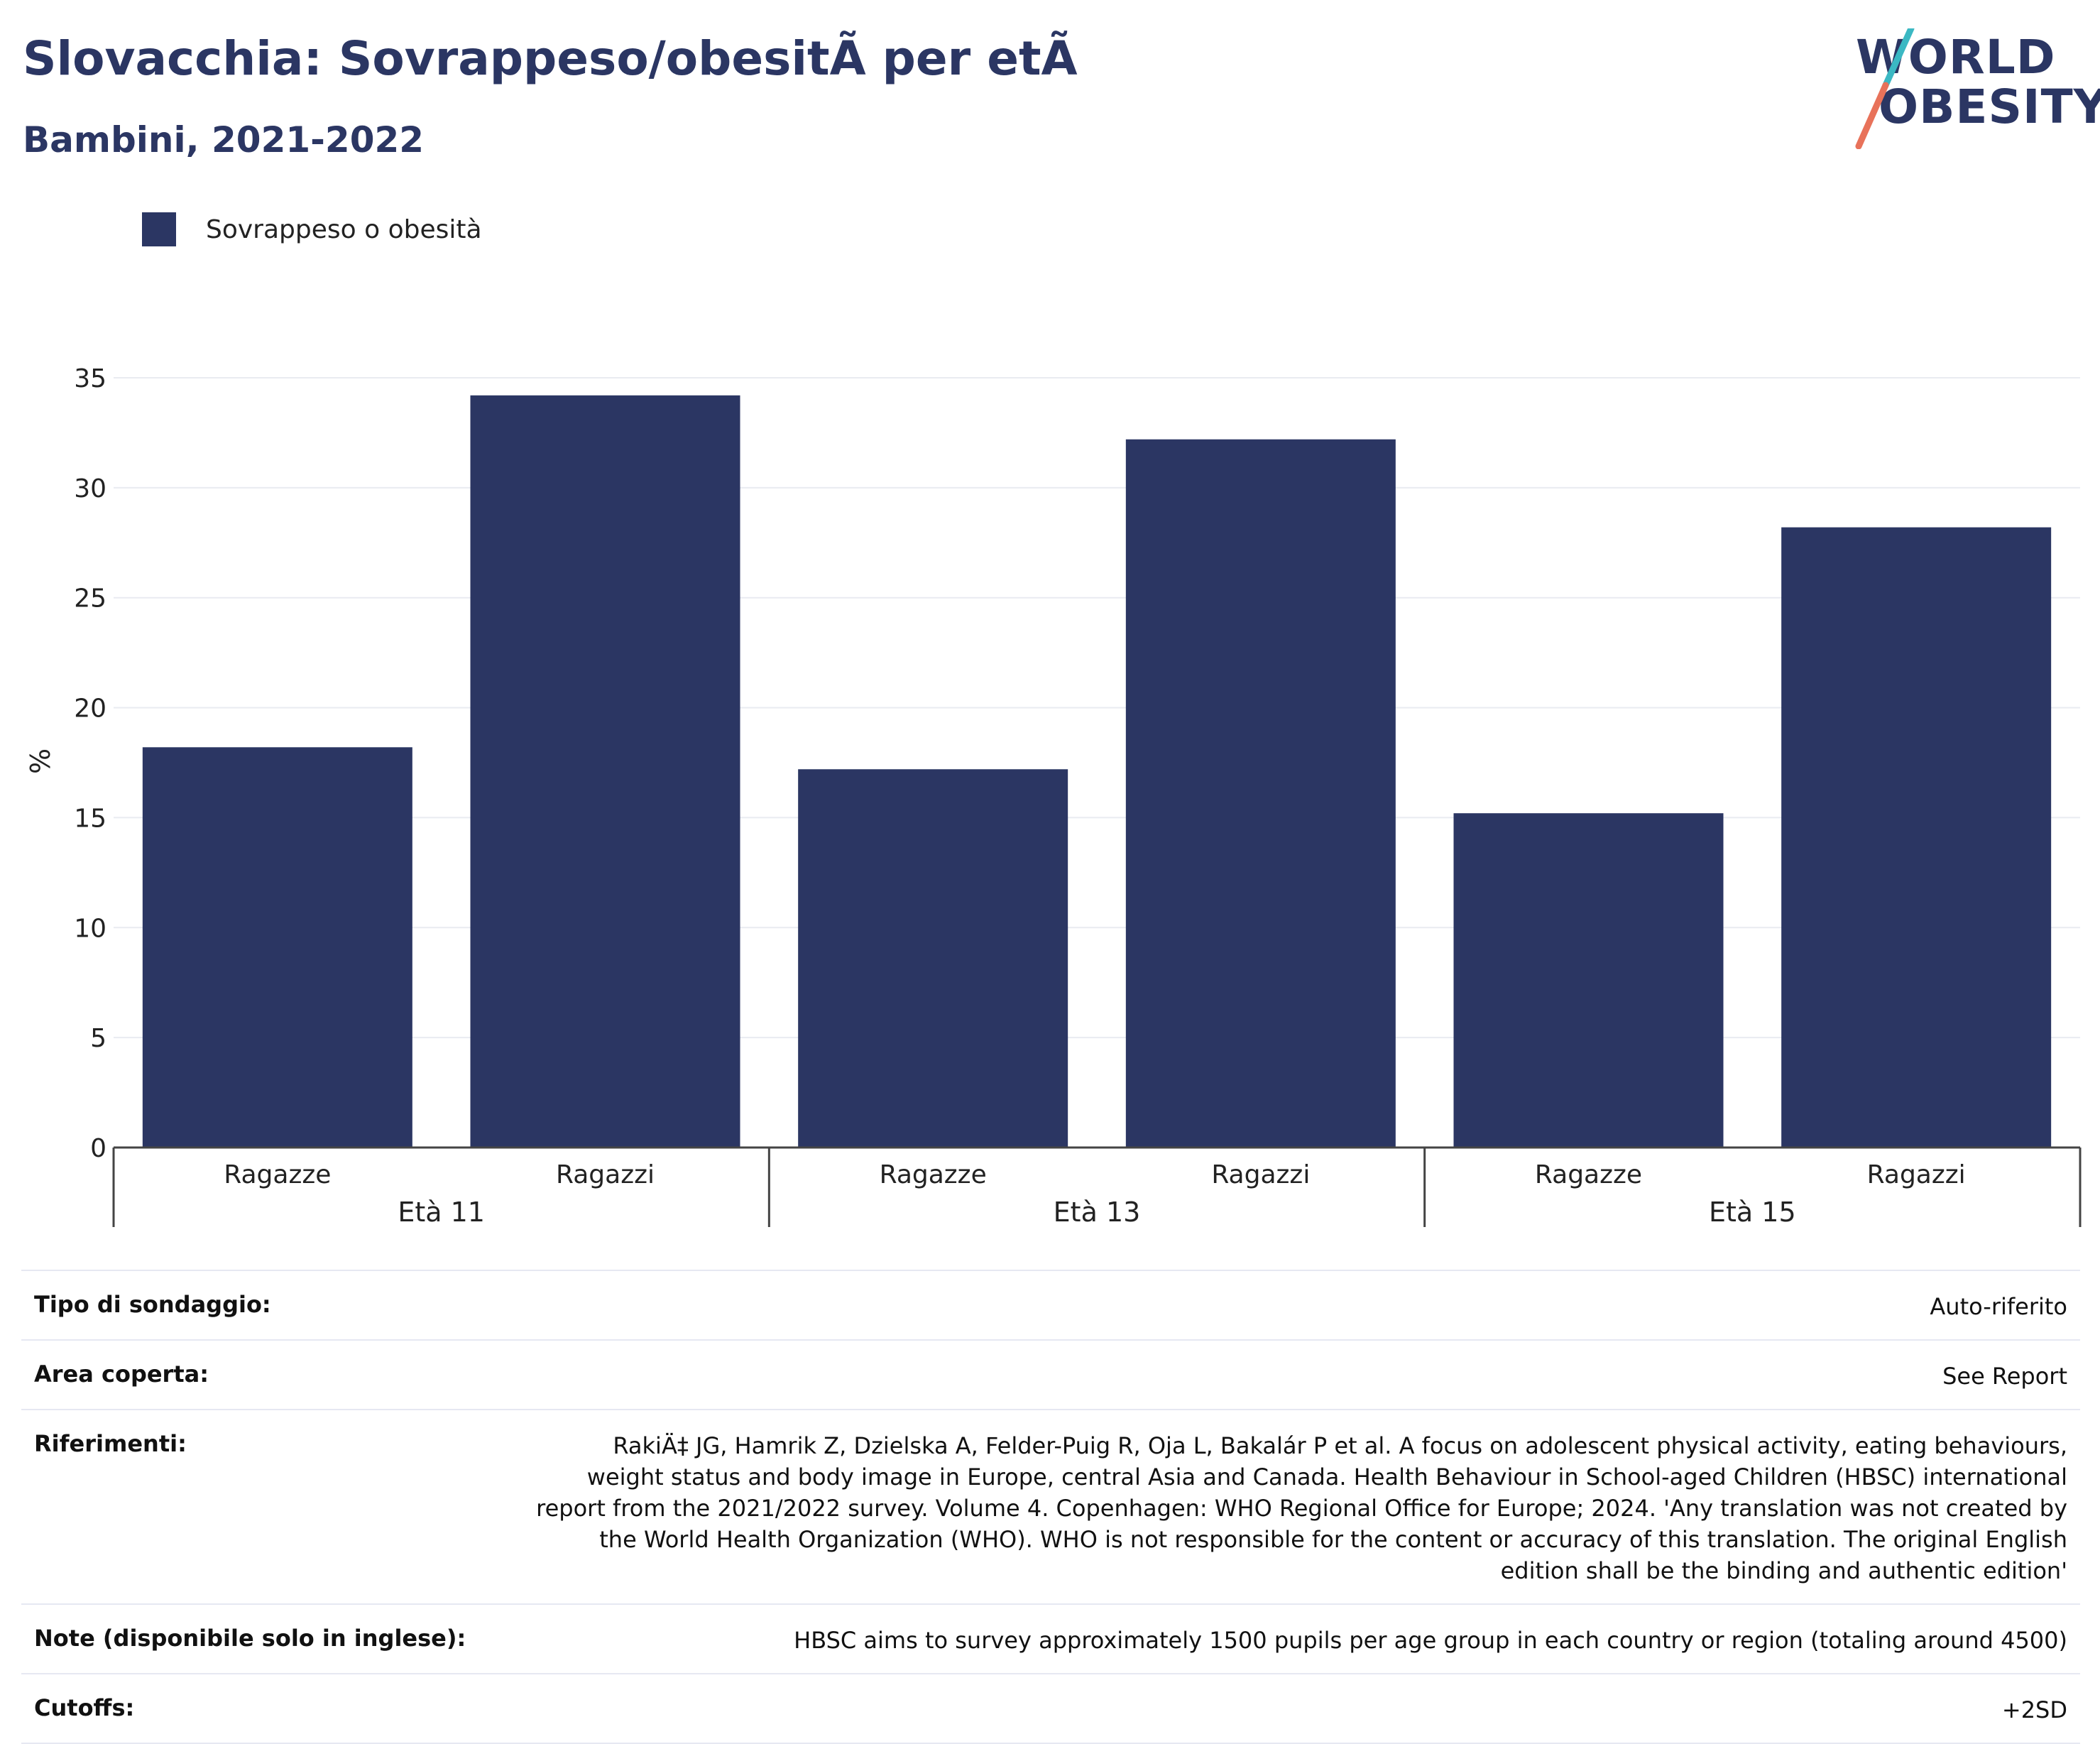  Describe the element at coordinates (2034, 1710) in the screenshot. I see `info-value: +2SD` at that location.